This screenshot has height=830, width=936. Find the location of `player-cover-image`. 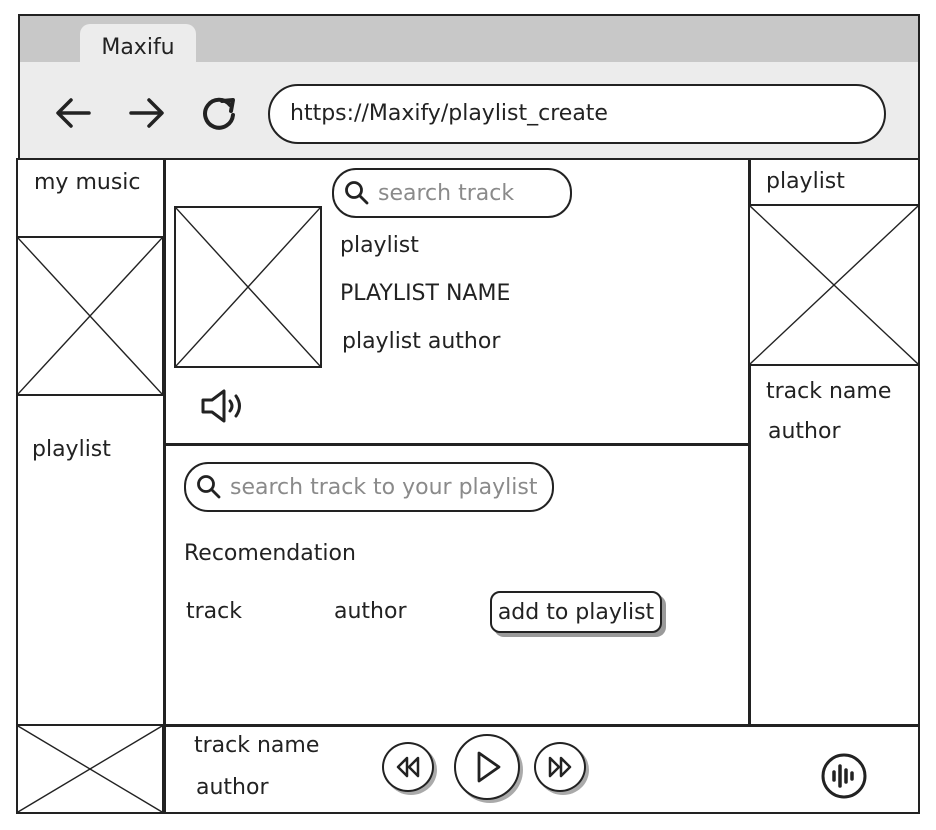

player-cover-image is located at coordinates (90, 769).